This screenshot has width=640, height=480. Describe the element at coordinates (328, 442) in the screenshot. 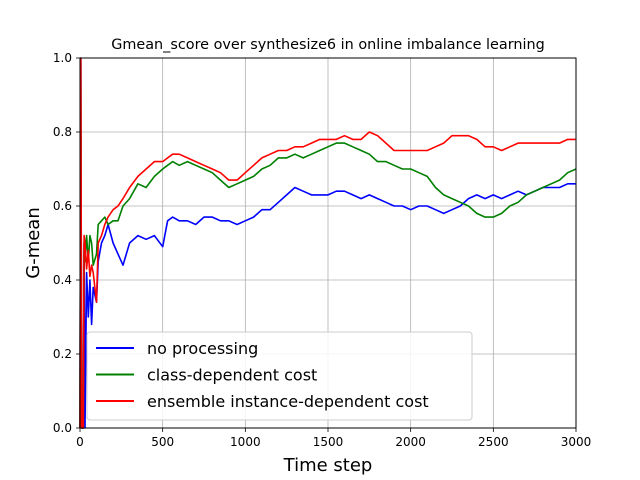

I see `x-tick-label: 1500` at that location.